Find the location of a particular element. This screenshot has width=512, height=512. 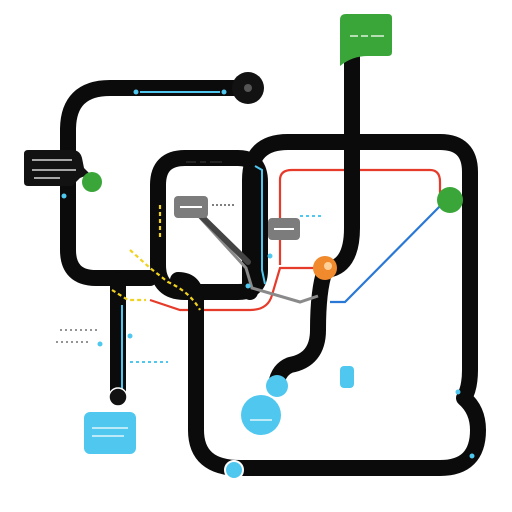

blue-box-glyphs is located at coordinates (110, 432).